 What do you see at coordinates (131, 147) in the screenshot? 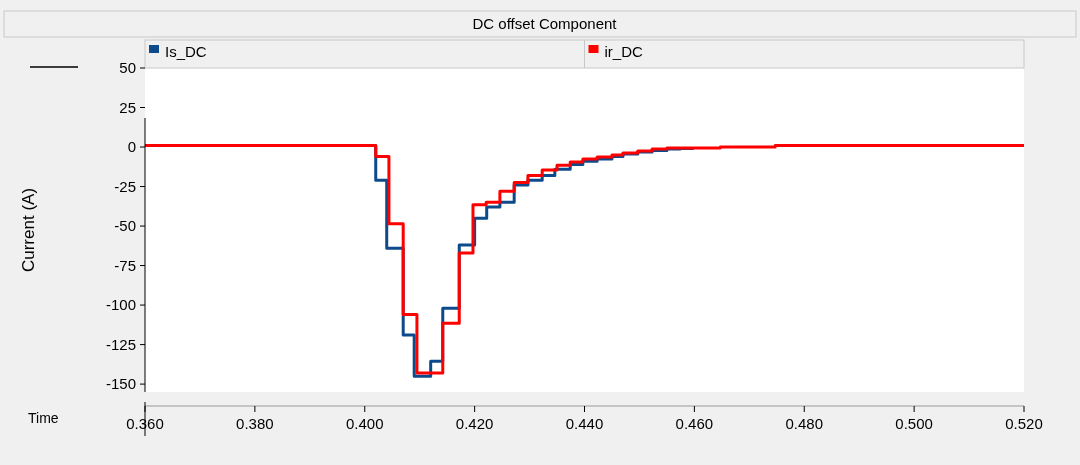
I see `y-tick-label: 0` at bounding box center [131, 147].